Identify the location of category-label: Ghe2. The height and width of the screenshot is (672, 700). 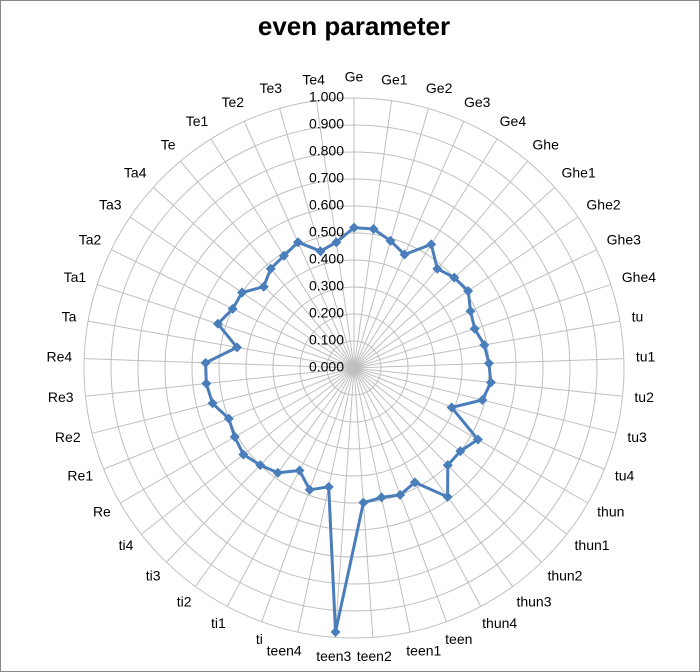
(603, 205).